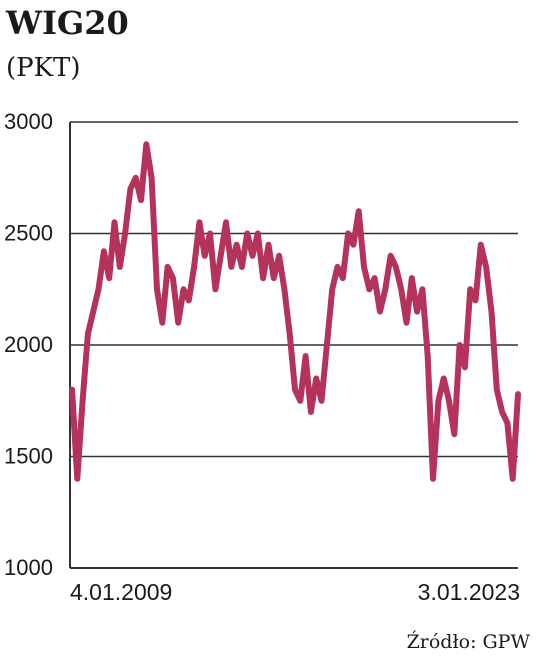 The image size is (536, 664). Describe the element at coordinates (28, 344) in the screenshot. I see `y-tick-label: 2000` at that location.